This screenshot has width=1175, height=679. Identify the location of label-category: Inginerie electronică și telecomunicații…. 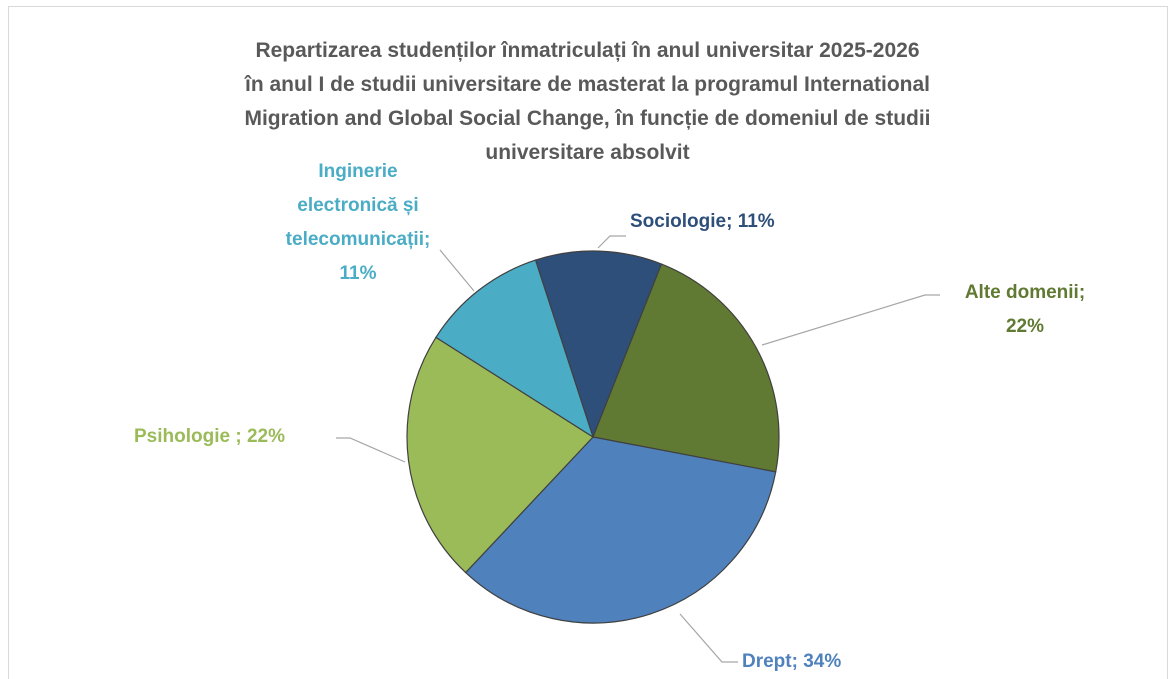
(358, 205).